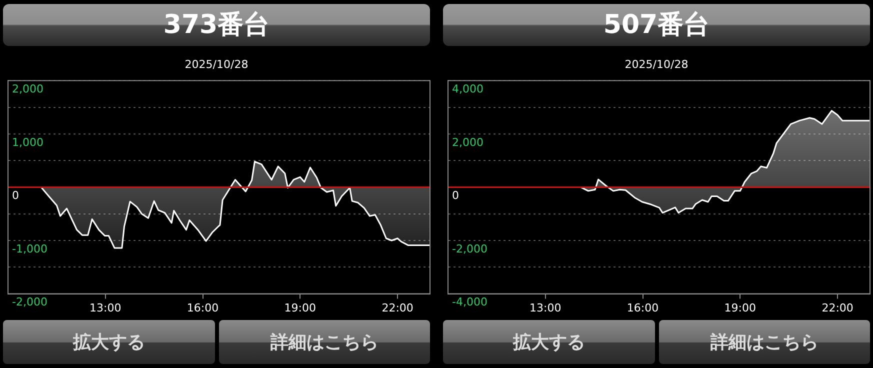 This screenshot has height=368, width=873. Describe the element at coordinates (30, 249) in the screenshot. I see `y-tick-label: -1,000` at that location.